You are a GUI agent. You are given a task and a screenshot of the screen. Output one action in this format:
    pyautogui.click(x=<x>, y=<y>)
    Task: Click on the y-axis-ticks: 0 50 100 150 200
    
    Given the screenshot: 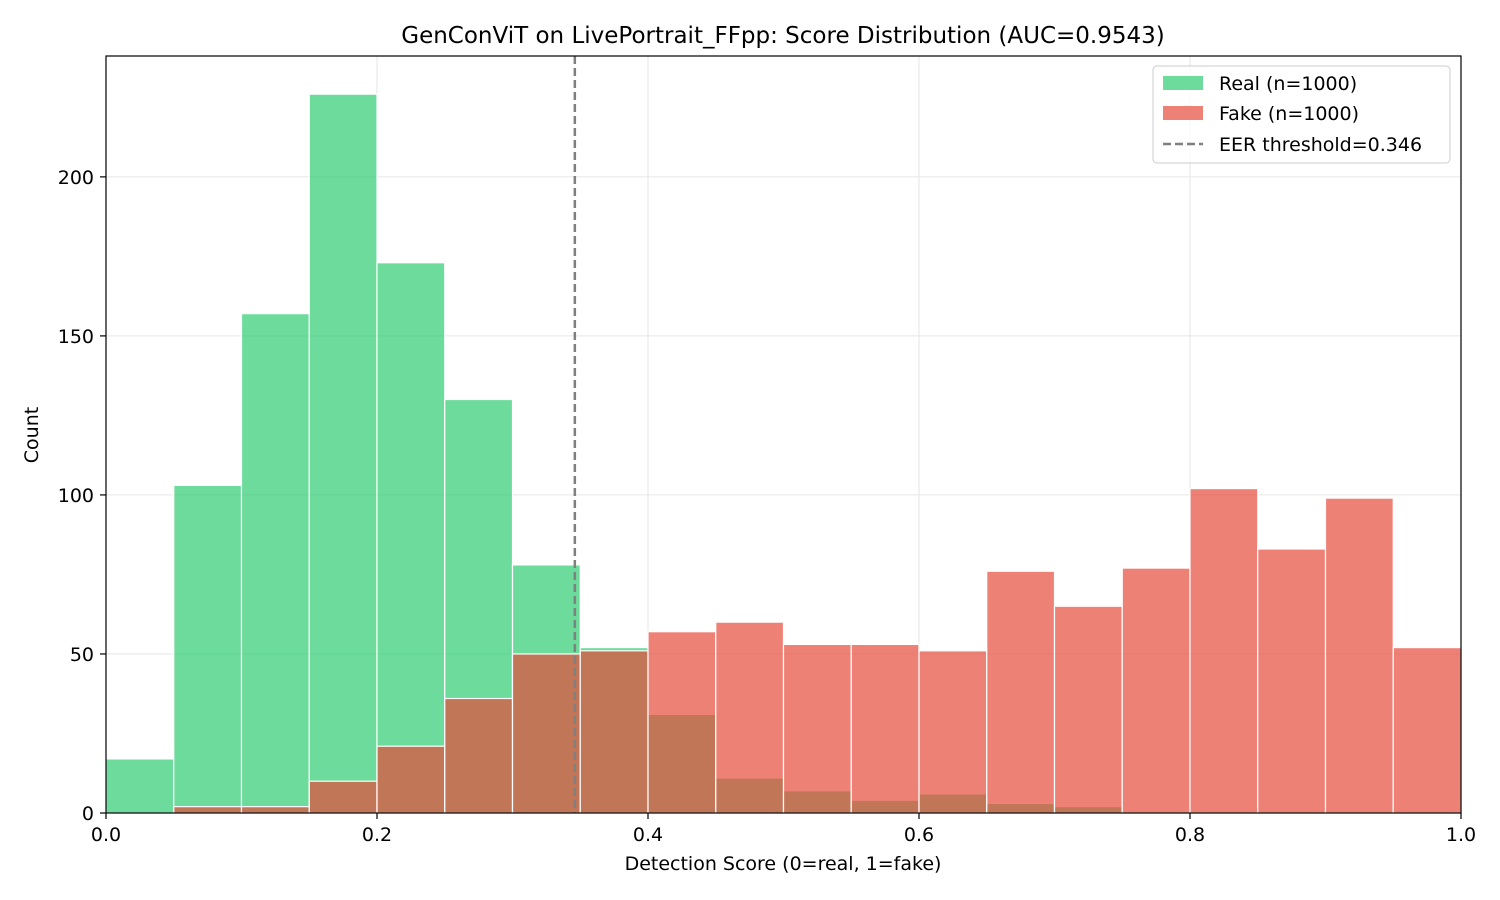 What is the action you would take?
    pyautogui.click(x=82, y=496)
    